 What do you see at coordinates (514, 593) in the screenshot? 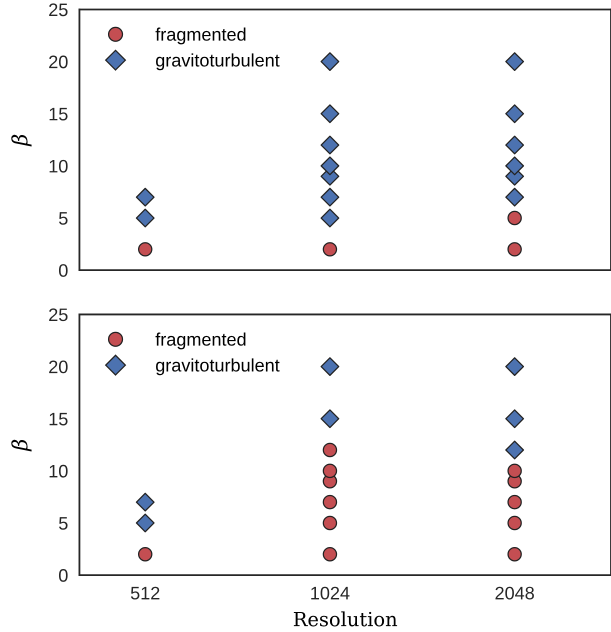
I see `x-tick-label: 2048` at bounding box center [514, 593].